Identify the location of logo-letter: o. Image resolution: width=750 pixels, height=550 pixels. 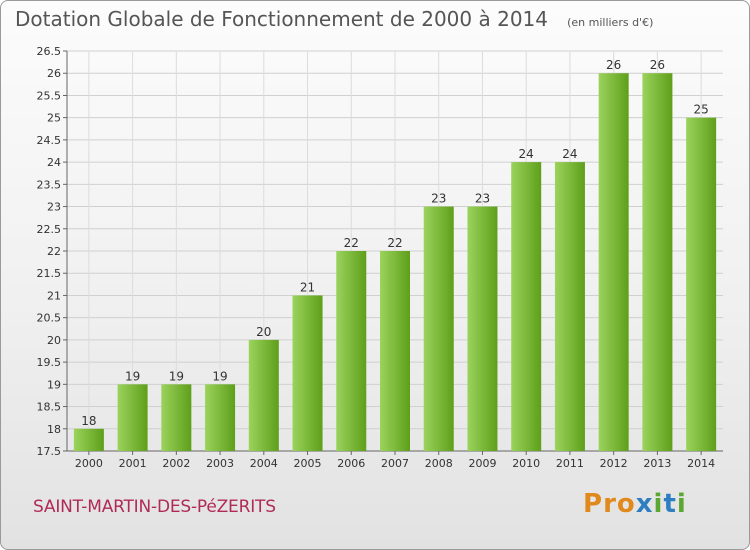
(626, 504).